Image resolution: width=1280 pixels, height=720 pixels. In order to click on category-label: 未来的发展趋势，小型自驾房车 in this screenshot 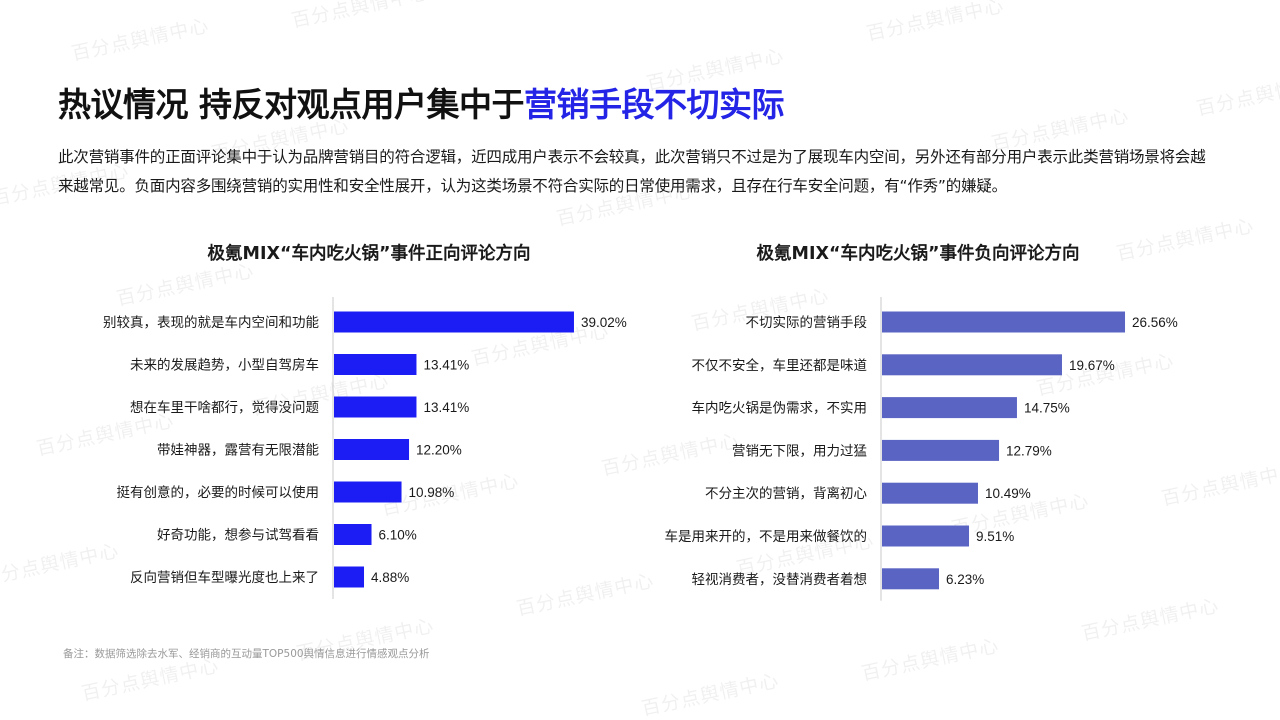, I will do `click(224, 365)`.